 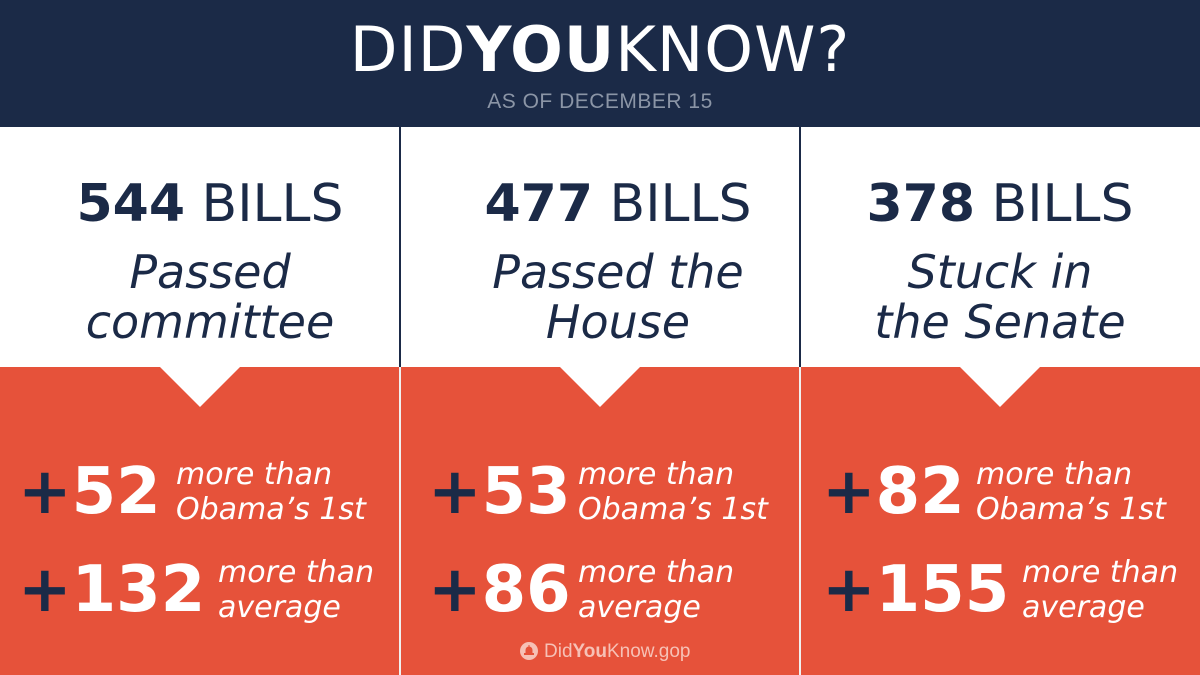 What do you see at coordinates (112, 590) in the screenshot?
I see `comparison-number: +132` at bounding box center [112, 590].